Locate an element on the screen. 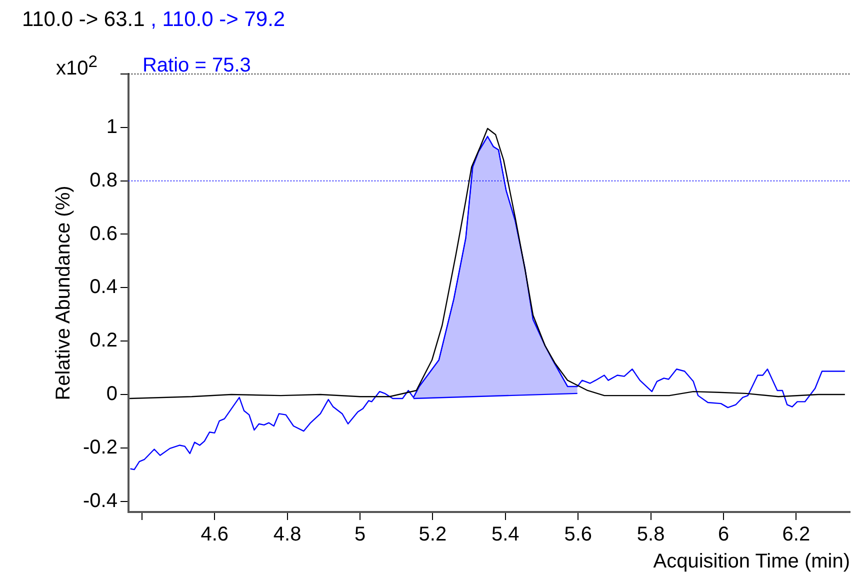 Image resolution: width=860 pixels, height=584 pixels. x-tick-label: 5.4 is located at coordinates (506, 535).